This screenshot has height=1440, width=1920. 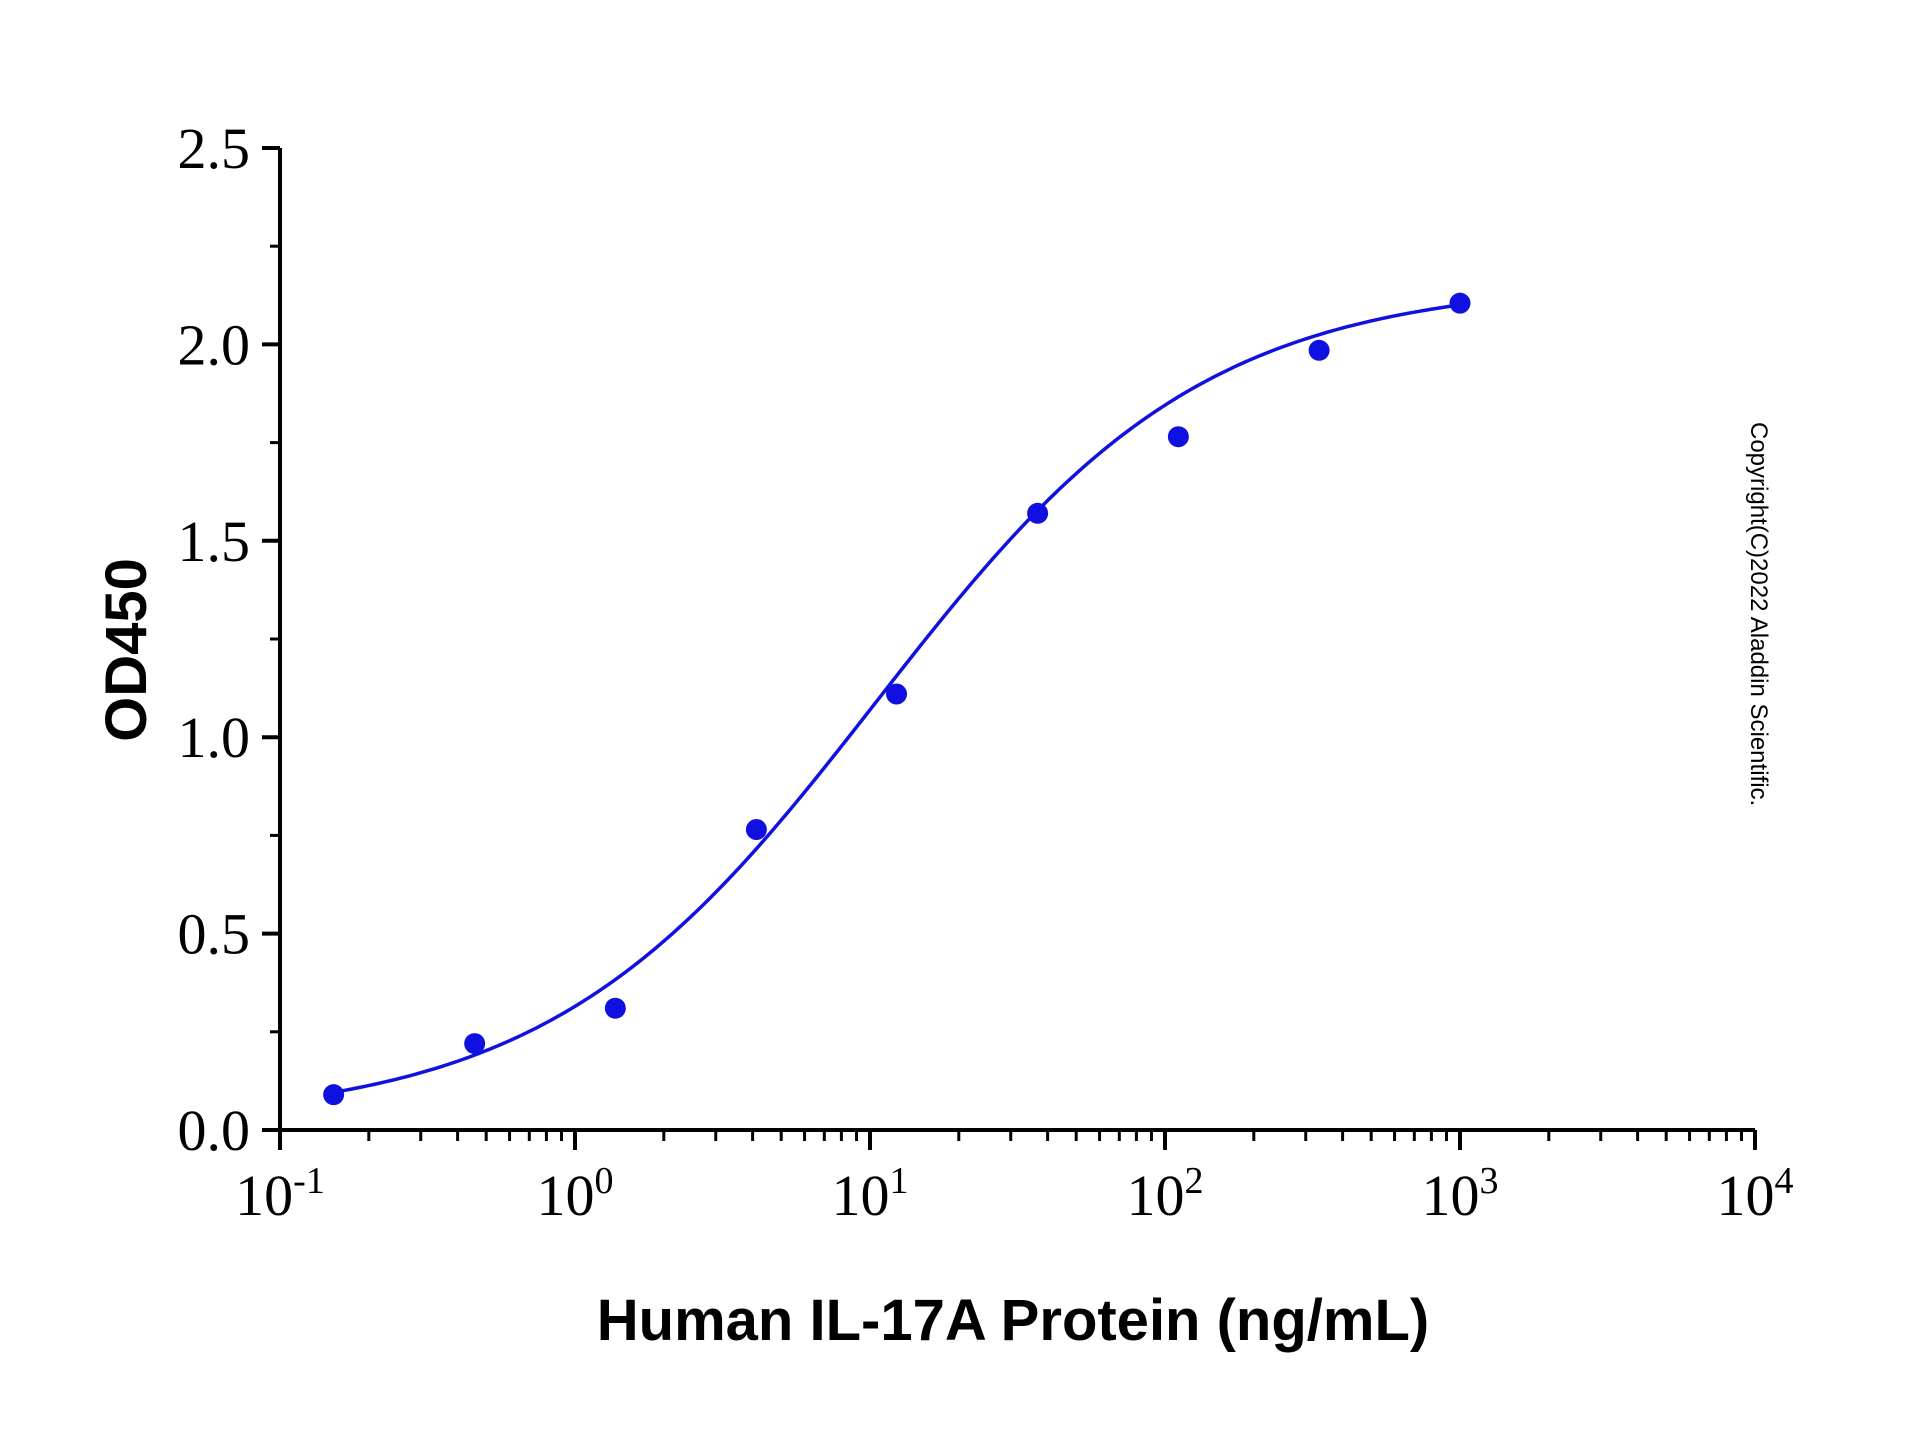 I want to click on x-axis-title: Human IL-17A Protein (ng/mL), so click(x=1013, y=1320).